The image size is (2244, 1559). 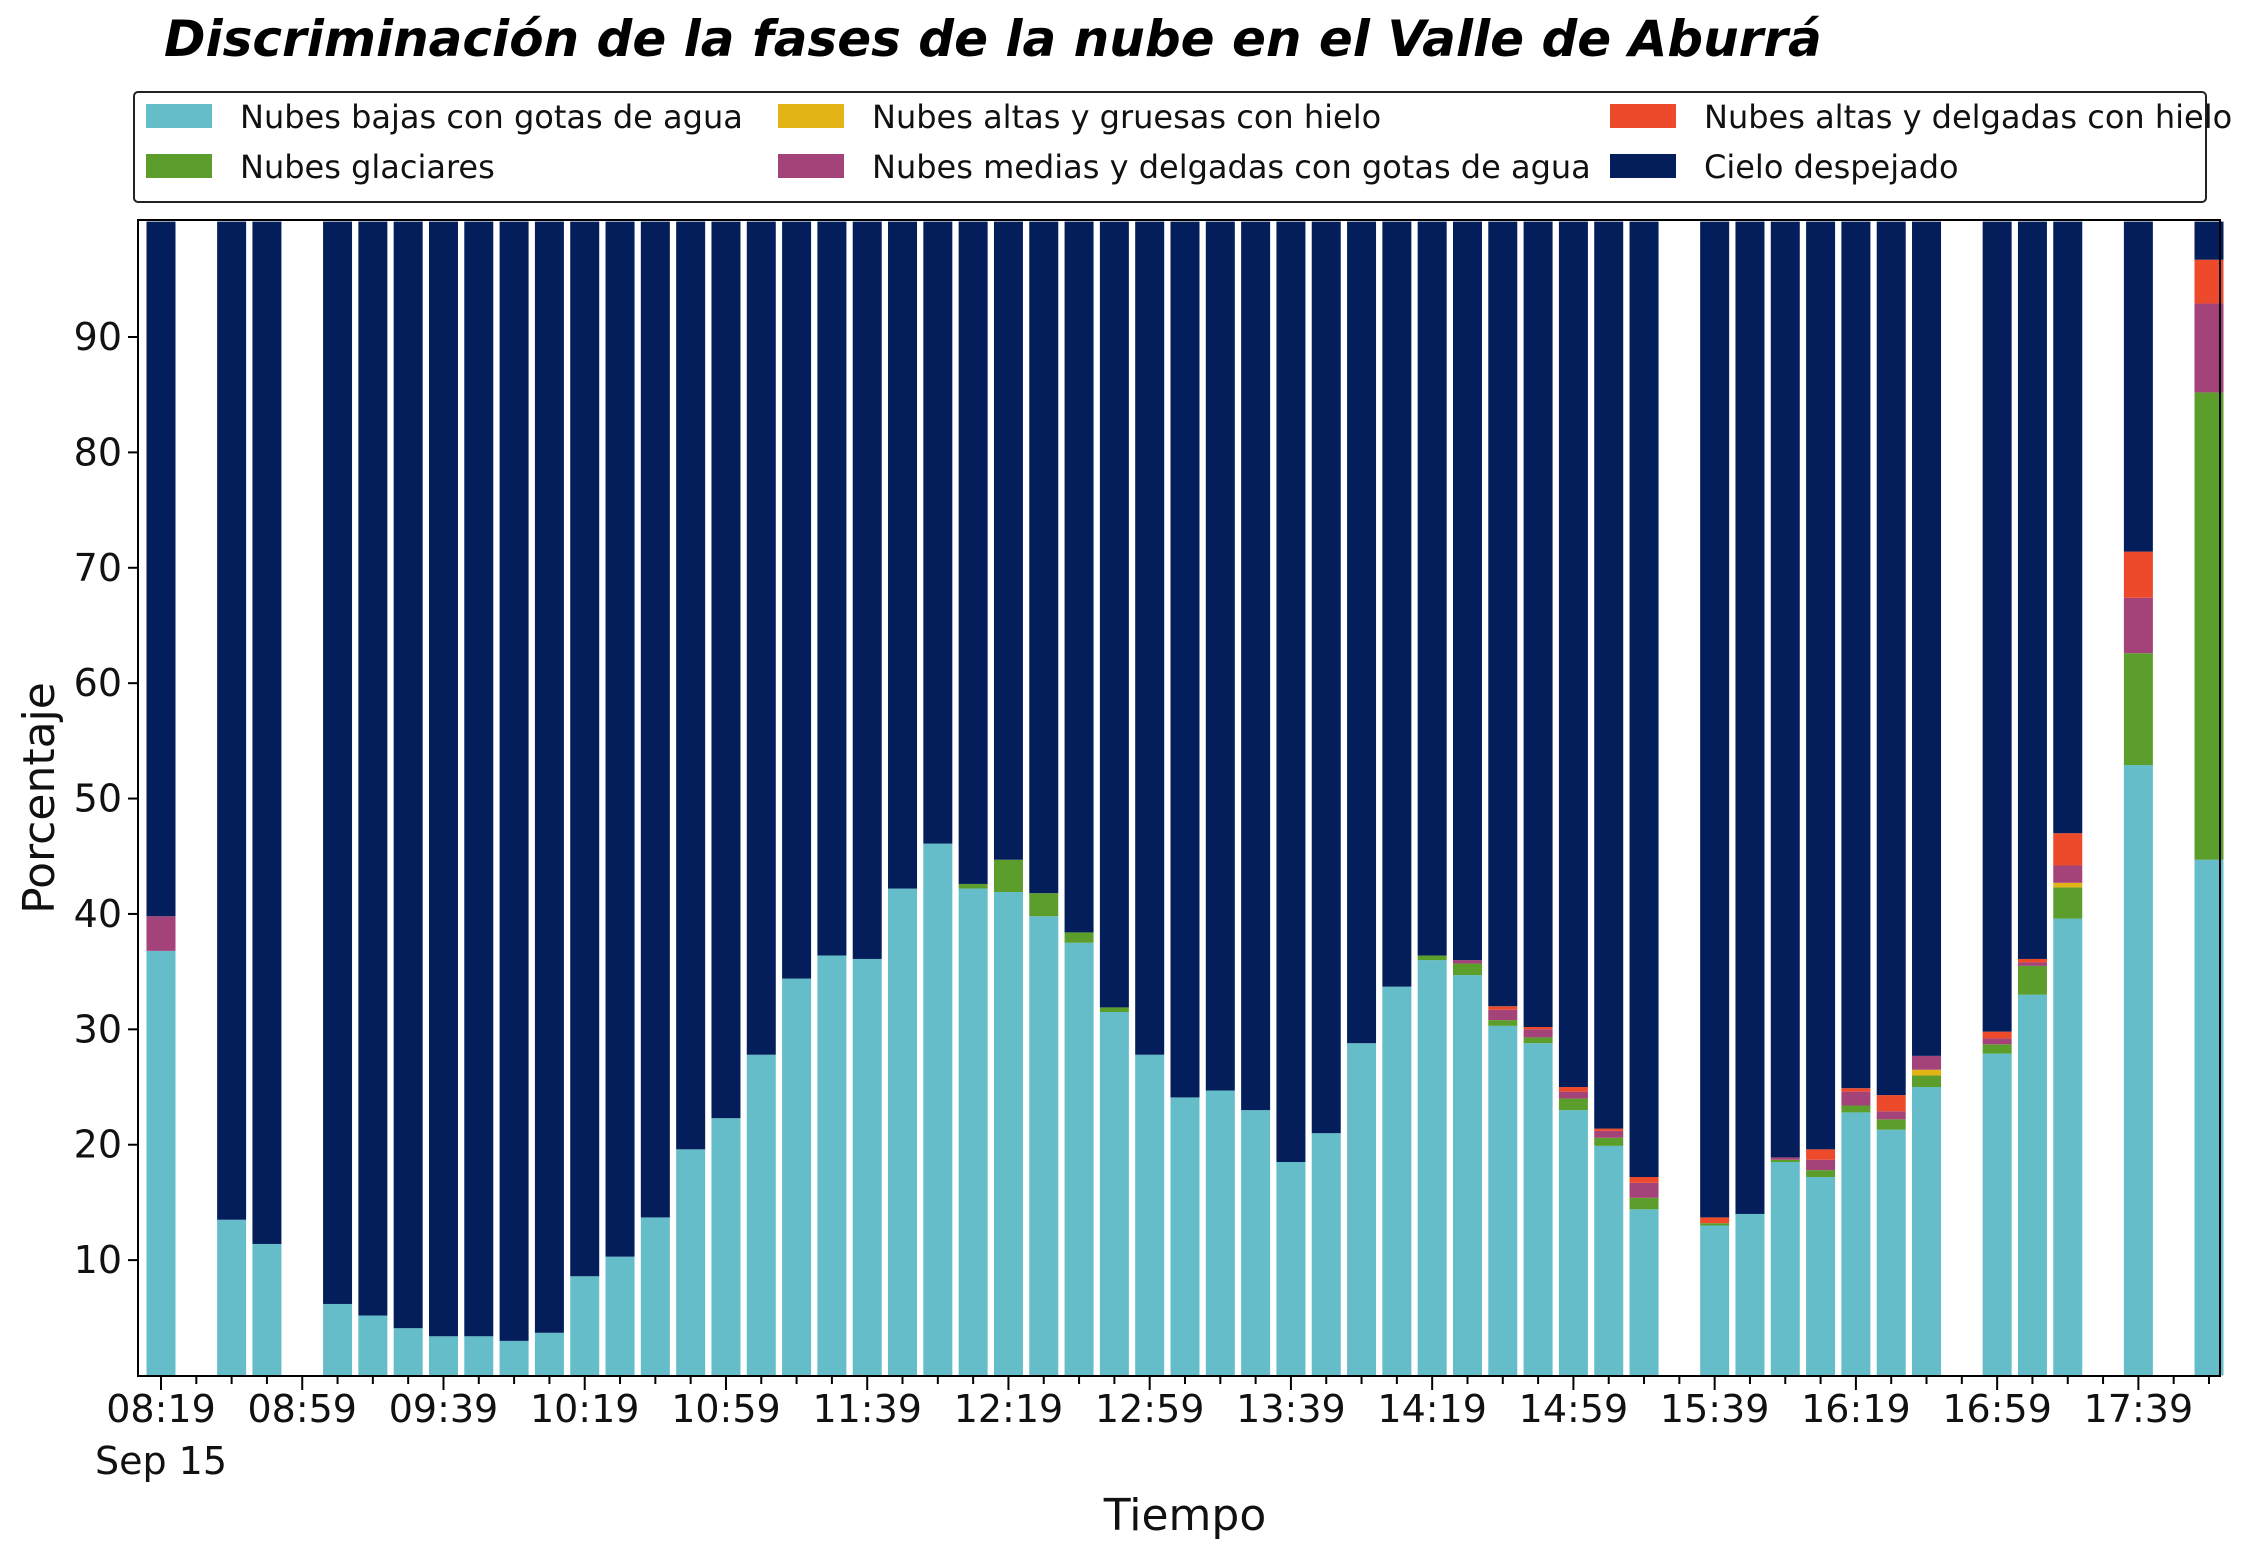 I want to click on x-date-label: Sep 15, so click(x=161, y=1461).